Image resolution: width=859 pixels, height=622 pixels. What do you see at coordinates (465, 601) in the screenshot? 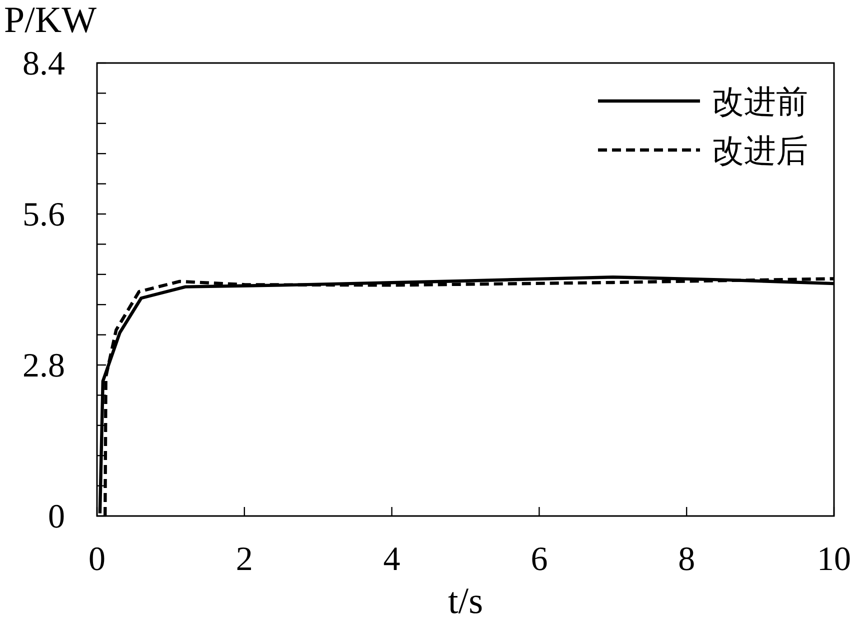
I see `x-axis-title: t/s` at bounding box center [465, 601].